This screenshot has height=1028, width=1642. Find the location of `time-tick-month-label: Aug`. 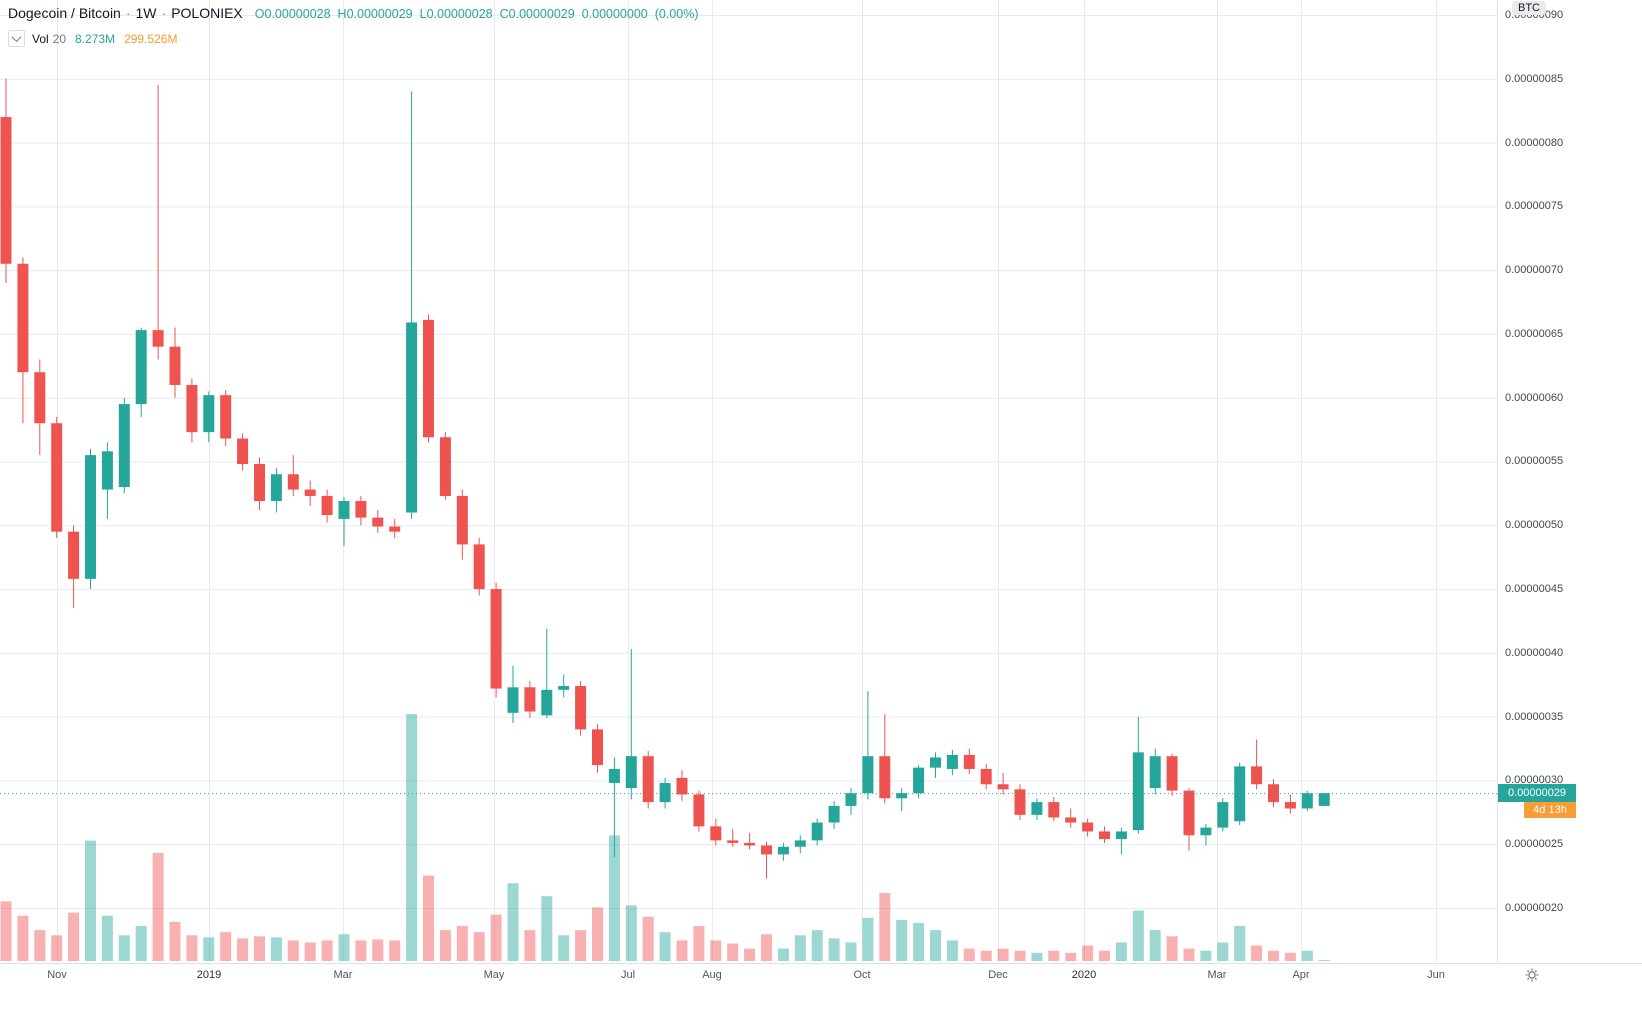

time-tick-month-label: Aug is located at coordinates (712, 975).